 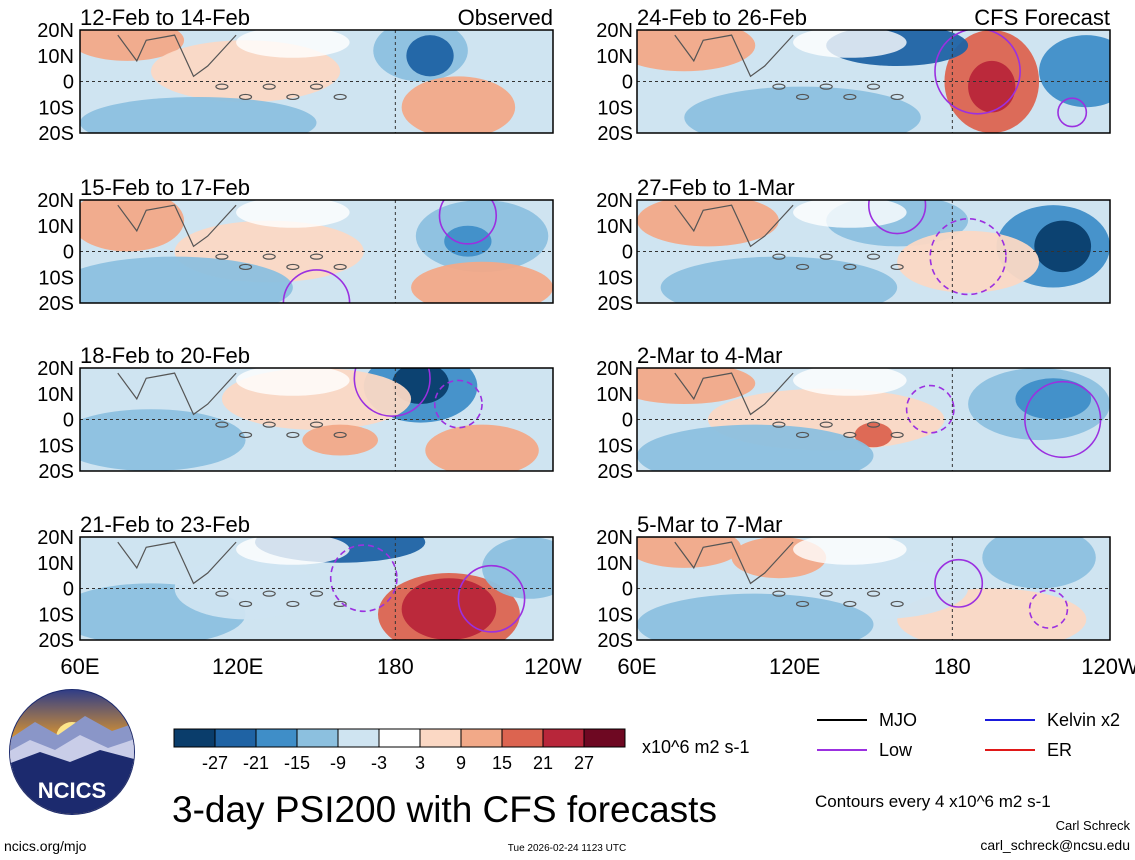 I want to click on logo-text: NCICS, so click(x=72, y=790).